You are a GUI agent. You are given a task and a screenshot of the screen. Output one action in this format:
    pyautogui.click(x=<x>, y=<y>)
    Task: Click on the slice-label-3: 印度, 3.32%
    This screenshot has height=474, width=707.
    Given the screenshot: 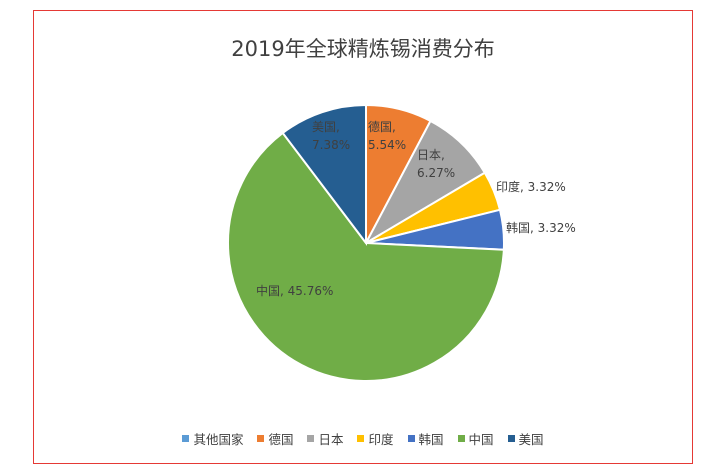 What is the action you would take?
    pyautogui.click(x=531, y=186)
    